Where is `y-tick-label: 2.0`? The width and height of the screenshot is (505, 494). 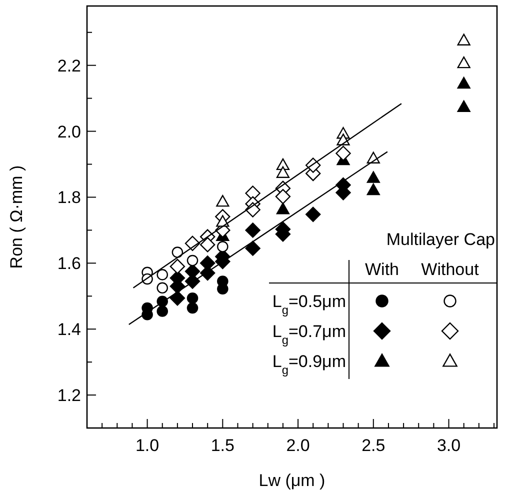 y-tick-label: 2.0 is located at coordinates (69, 132).